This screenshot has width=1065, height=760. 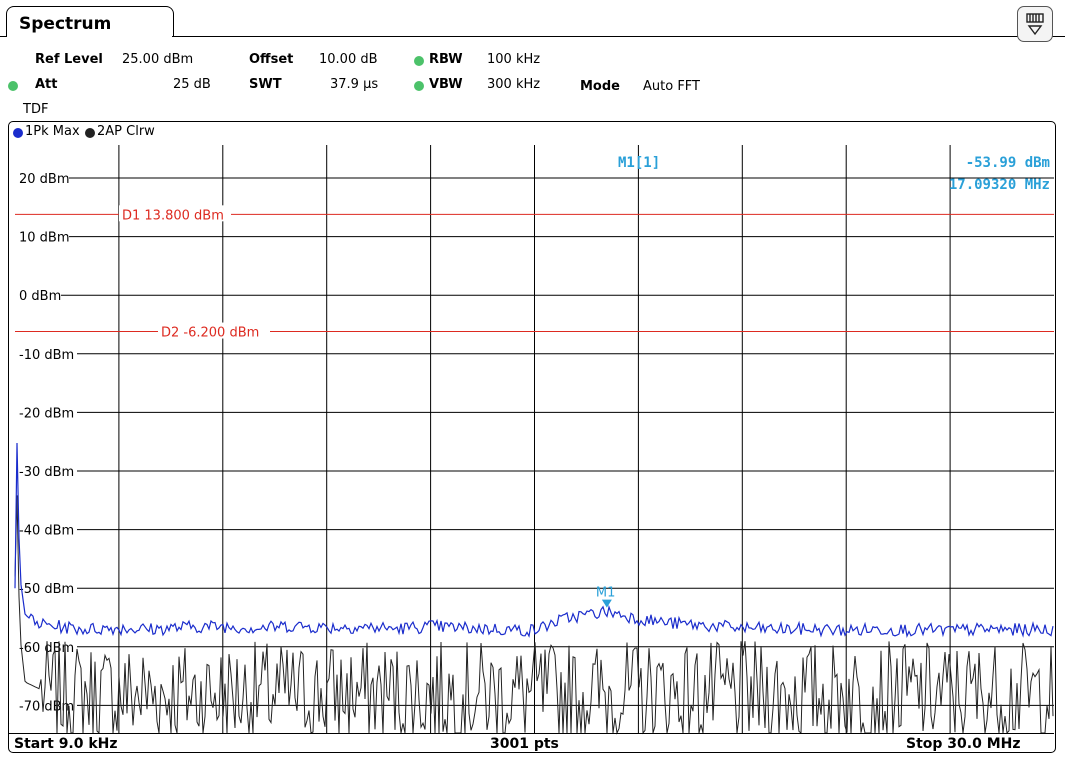 I want to click on y-tick-label: -20 dBm, so click(x=46, y=413).